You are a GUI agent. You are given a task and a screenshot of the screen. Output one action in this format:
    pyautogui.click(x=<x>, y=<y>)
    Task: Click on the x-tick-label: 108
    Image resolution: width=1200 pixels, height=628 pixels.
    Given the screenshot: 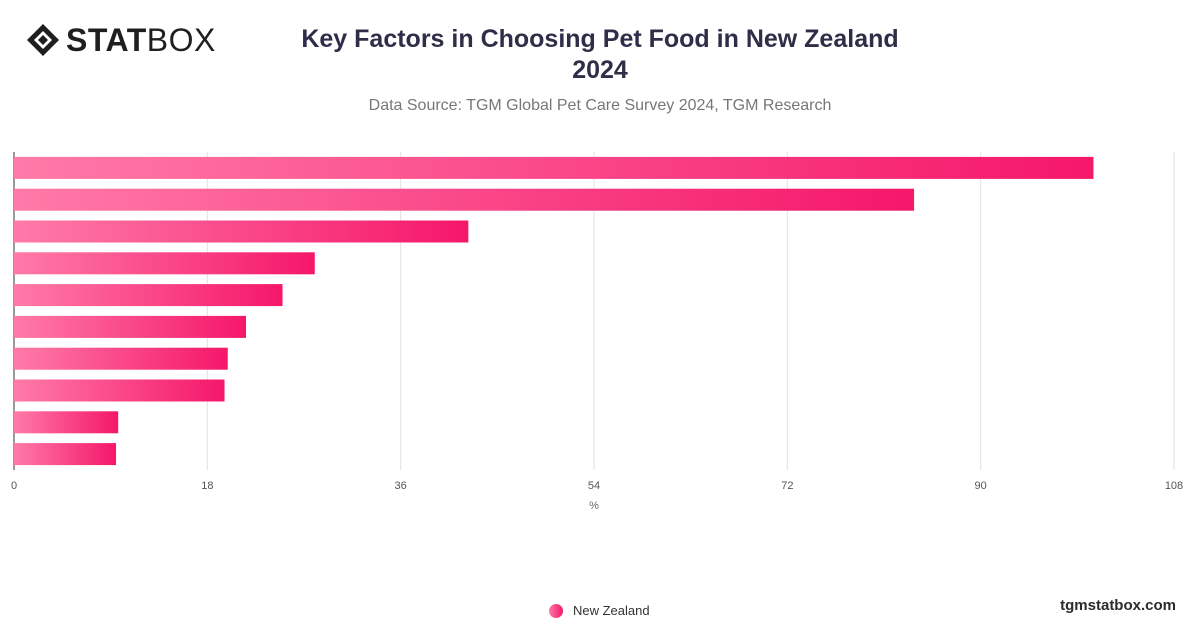 What is the action you would take?
    pyautogui.click(x=1174, y=486)
    